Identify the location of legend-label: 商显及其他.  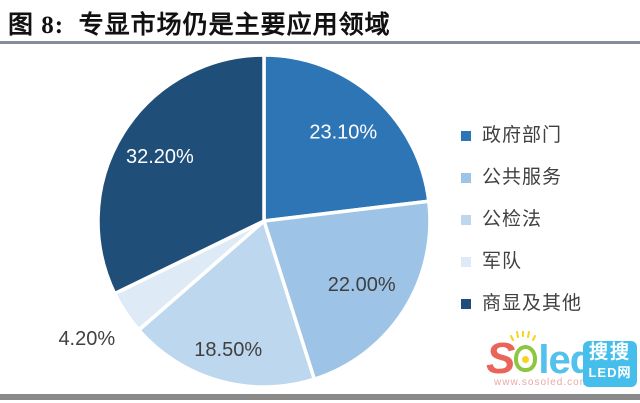
(532, 303).